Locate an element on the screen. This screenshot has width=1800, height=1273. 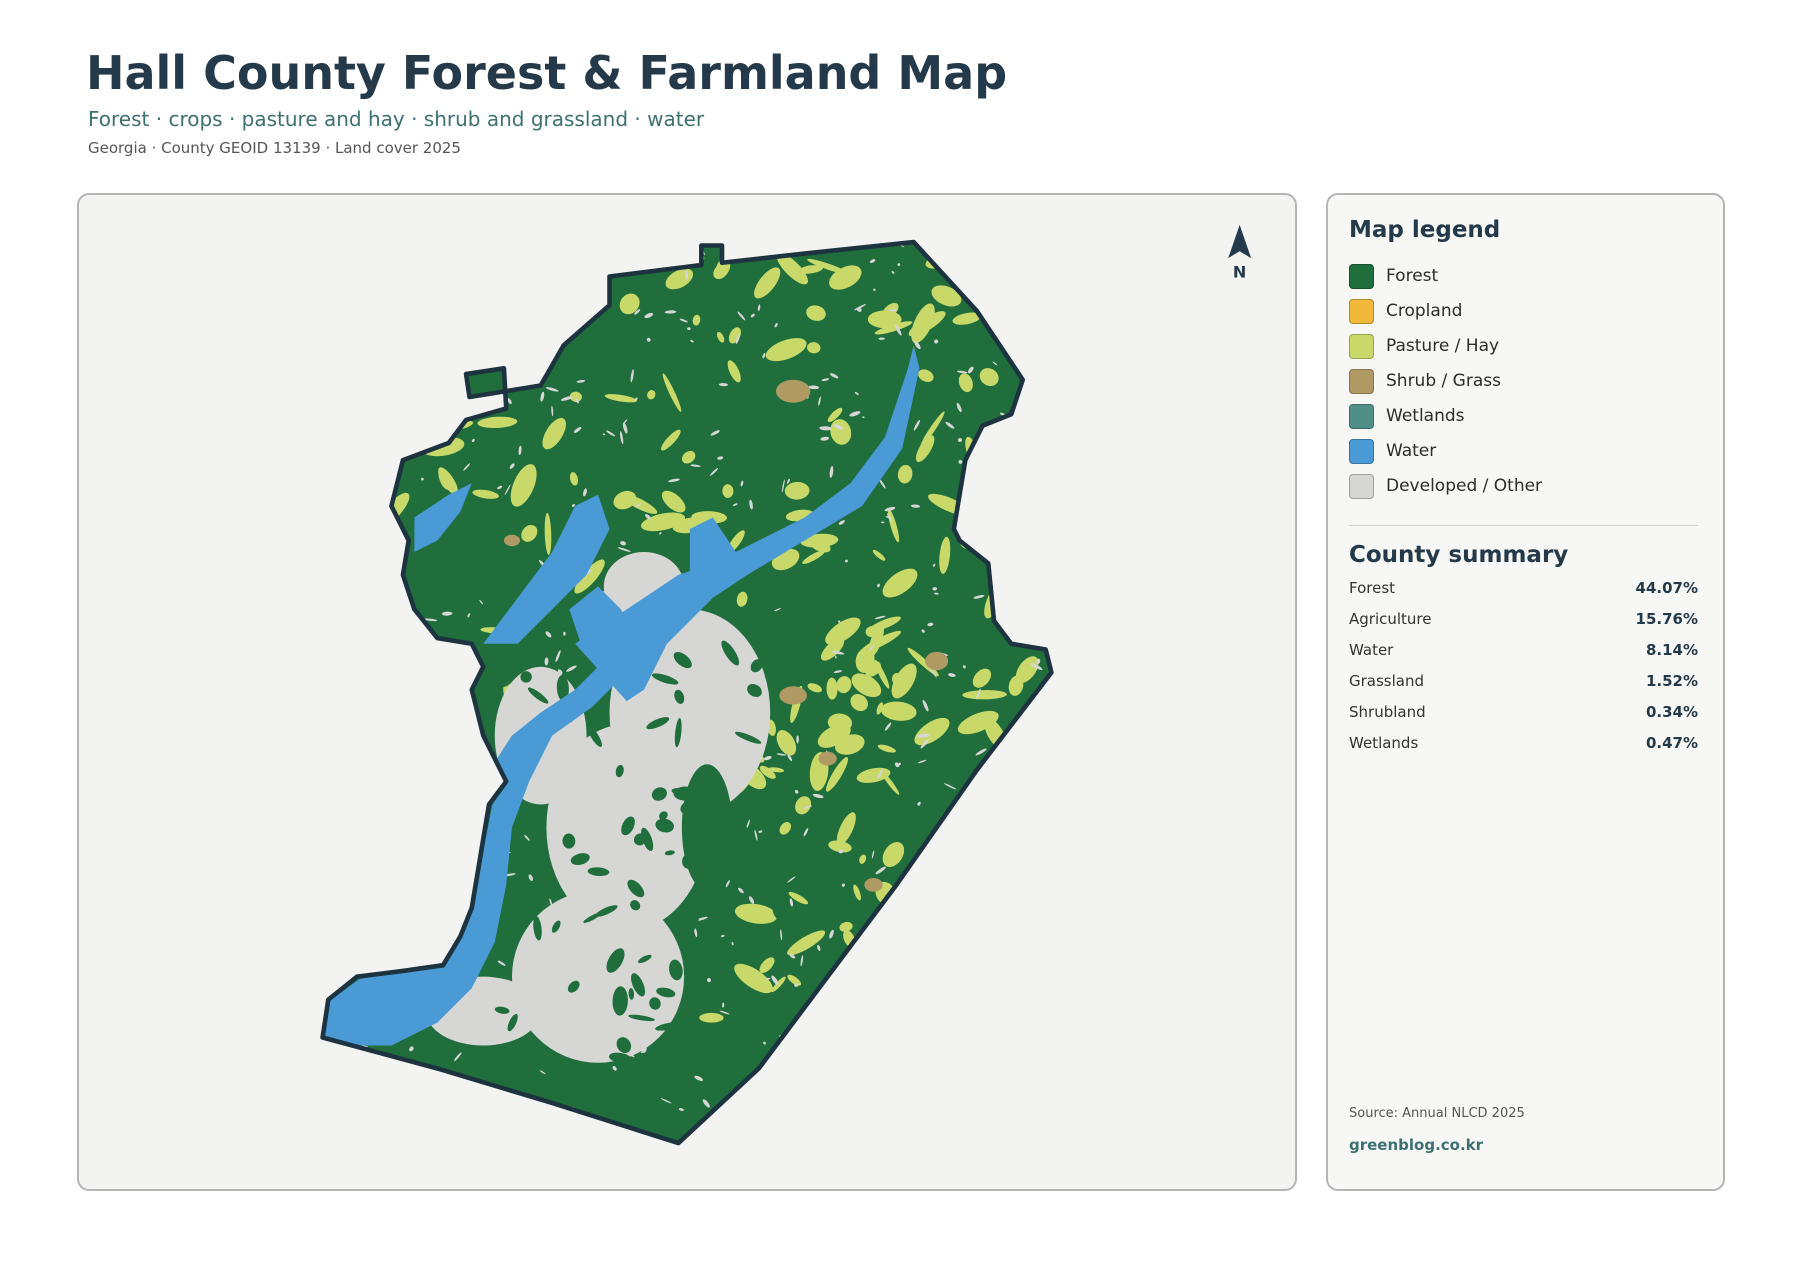
legend-title: Map legend is located at coordinates (1425, 230).